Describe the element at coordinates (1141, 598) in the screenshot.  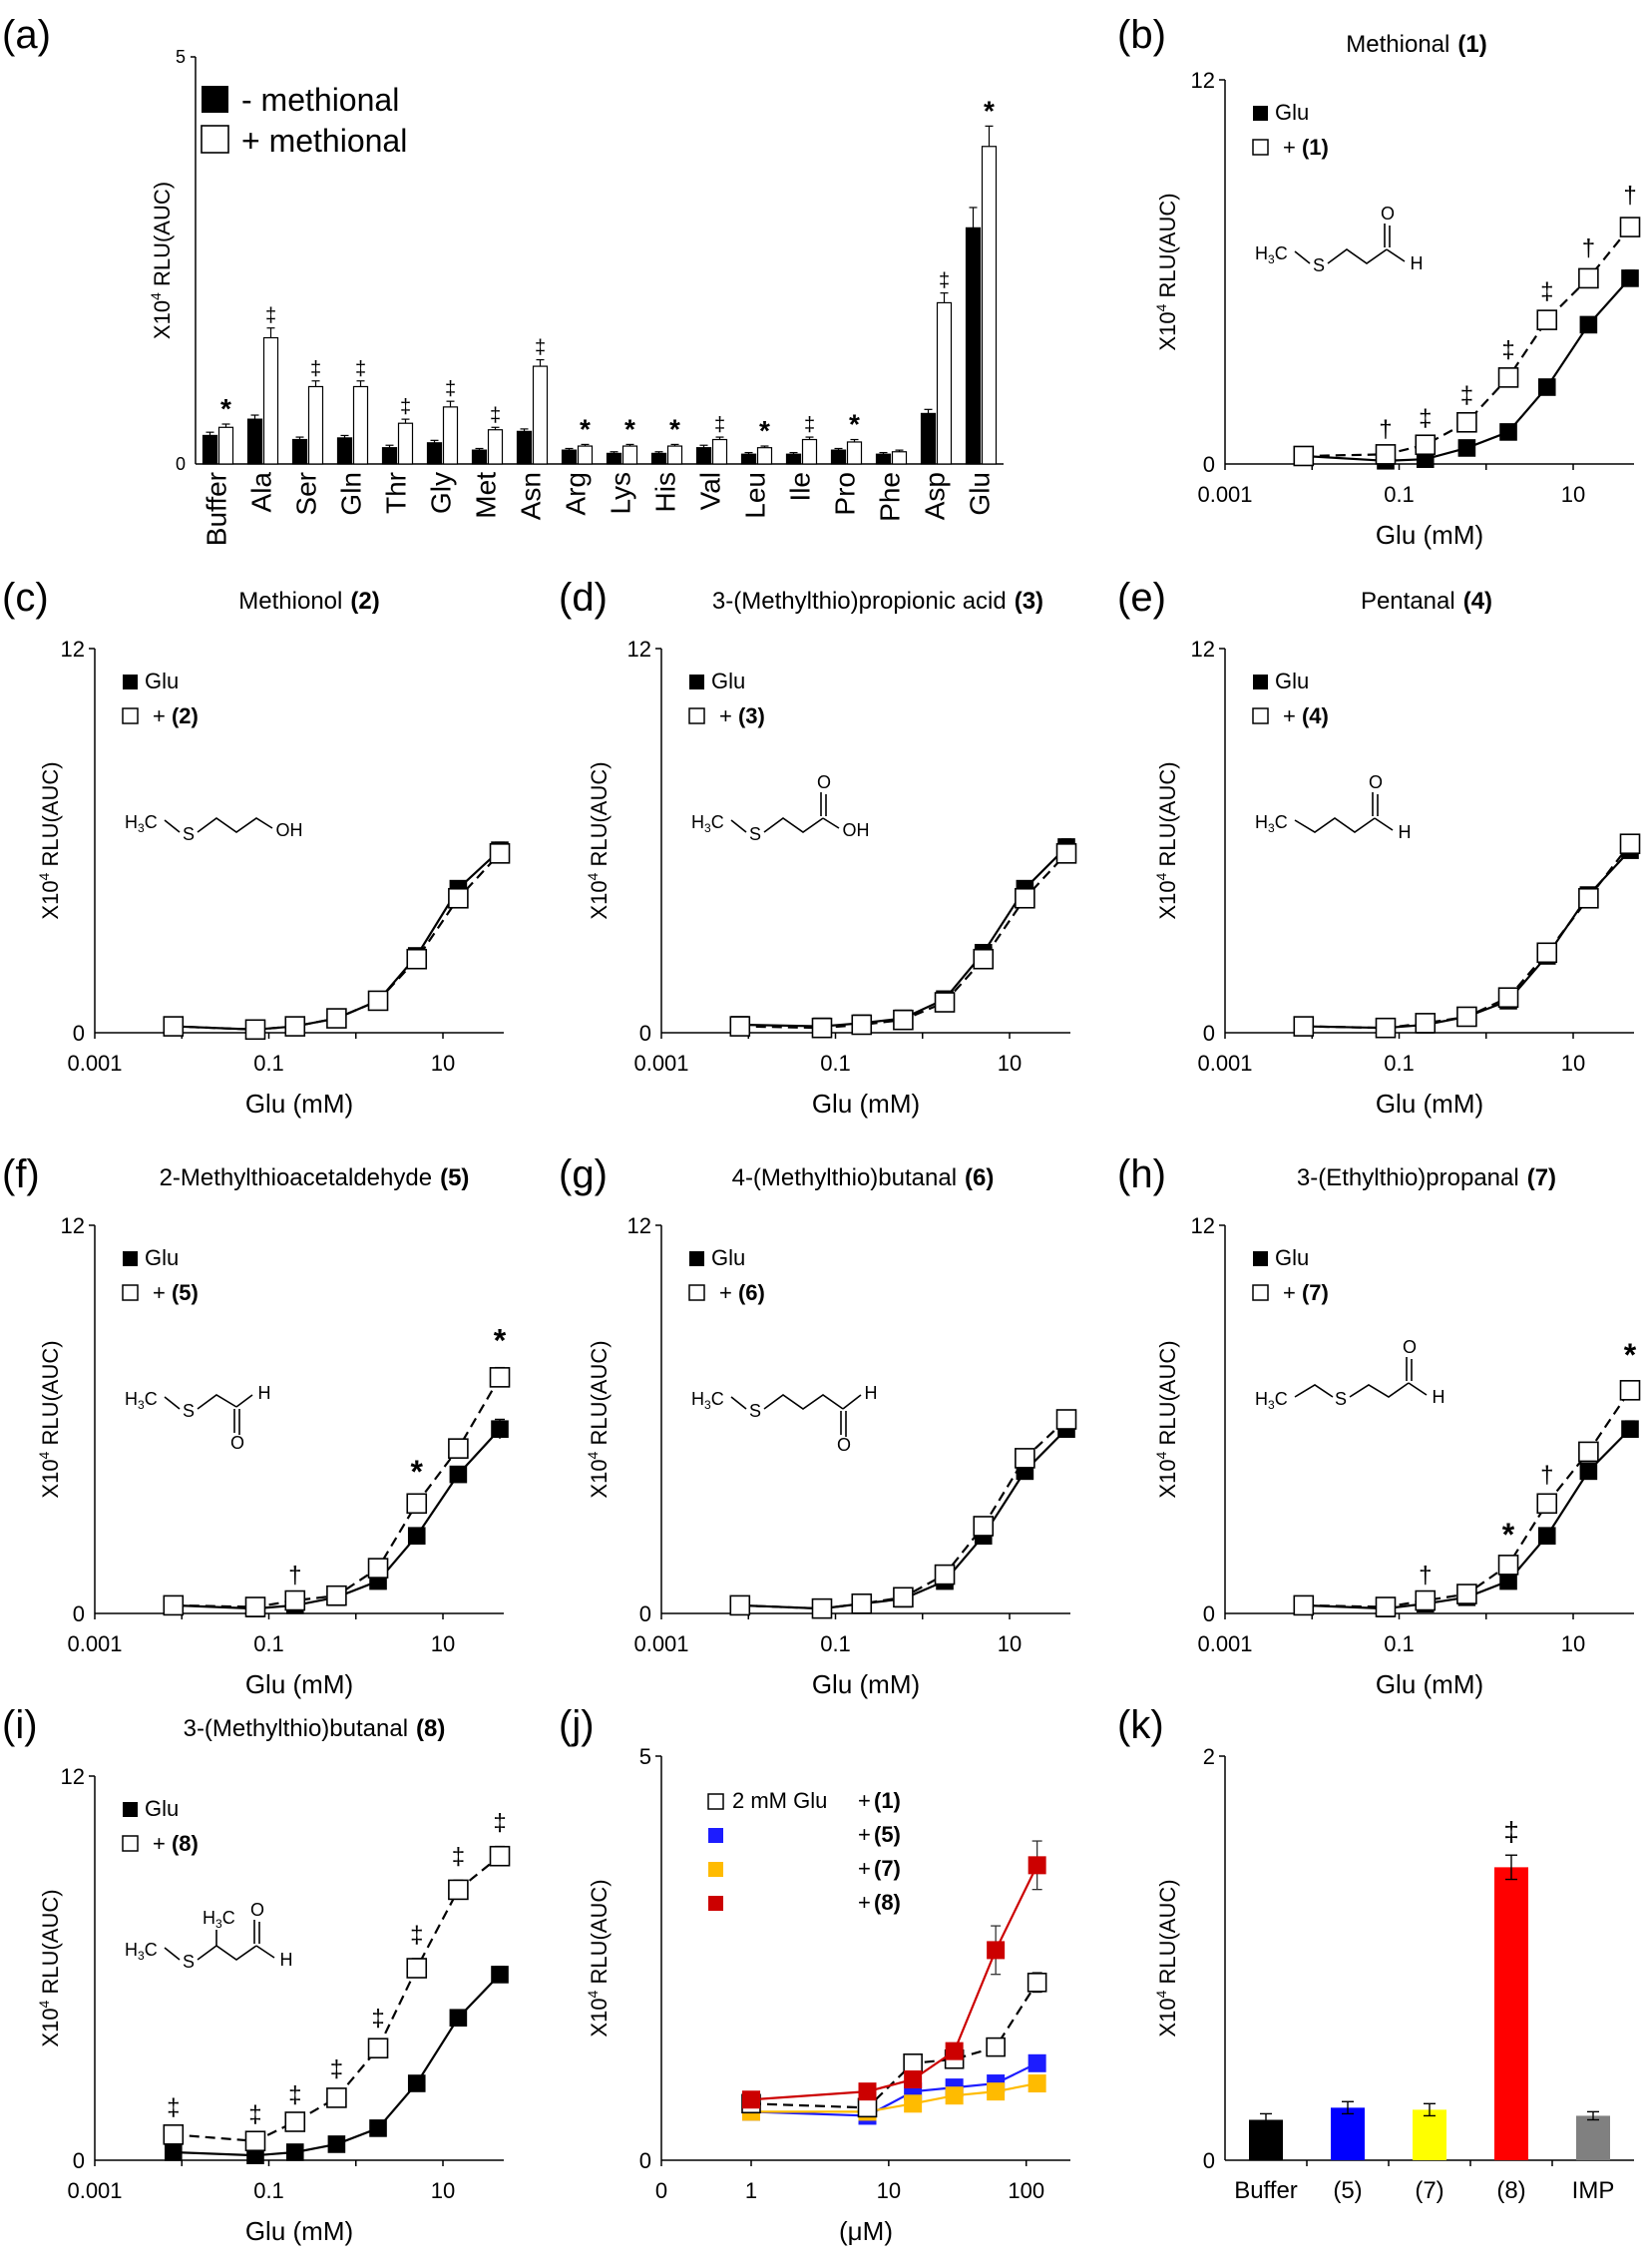
I see `panel-label: (e)` at that location.